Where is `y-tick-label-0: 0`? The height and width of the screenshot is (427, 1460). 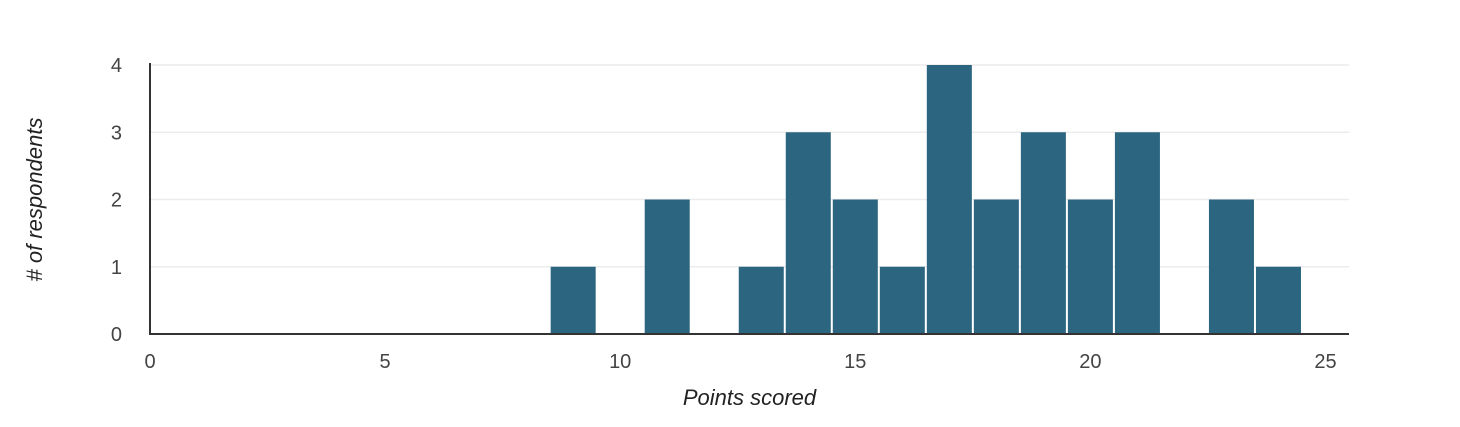
y-tick-label-0: 0 is located at coordinates (116, 335).